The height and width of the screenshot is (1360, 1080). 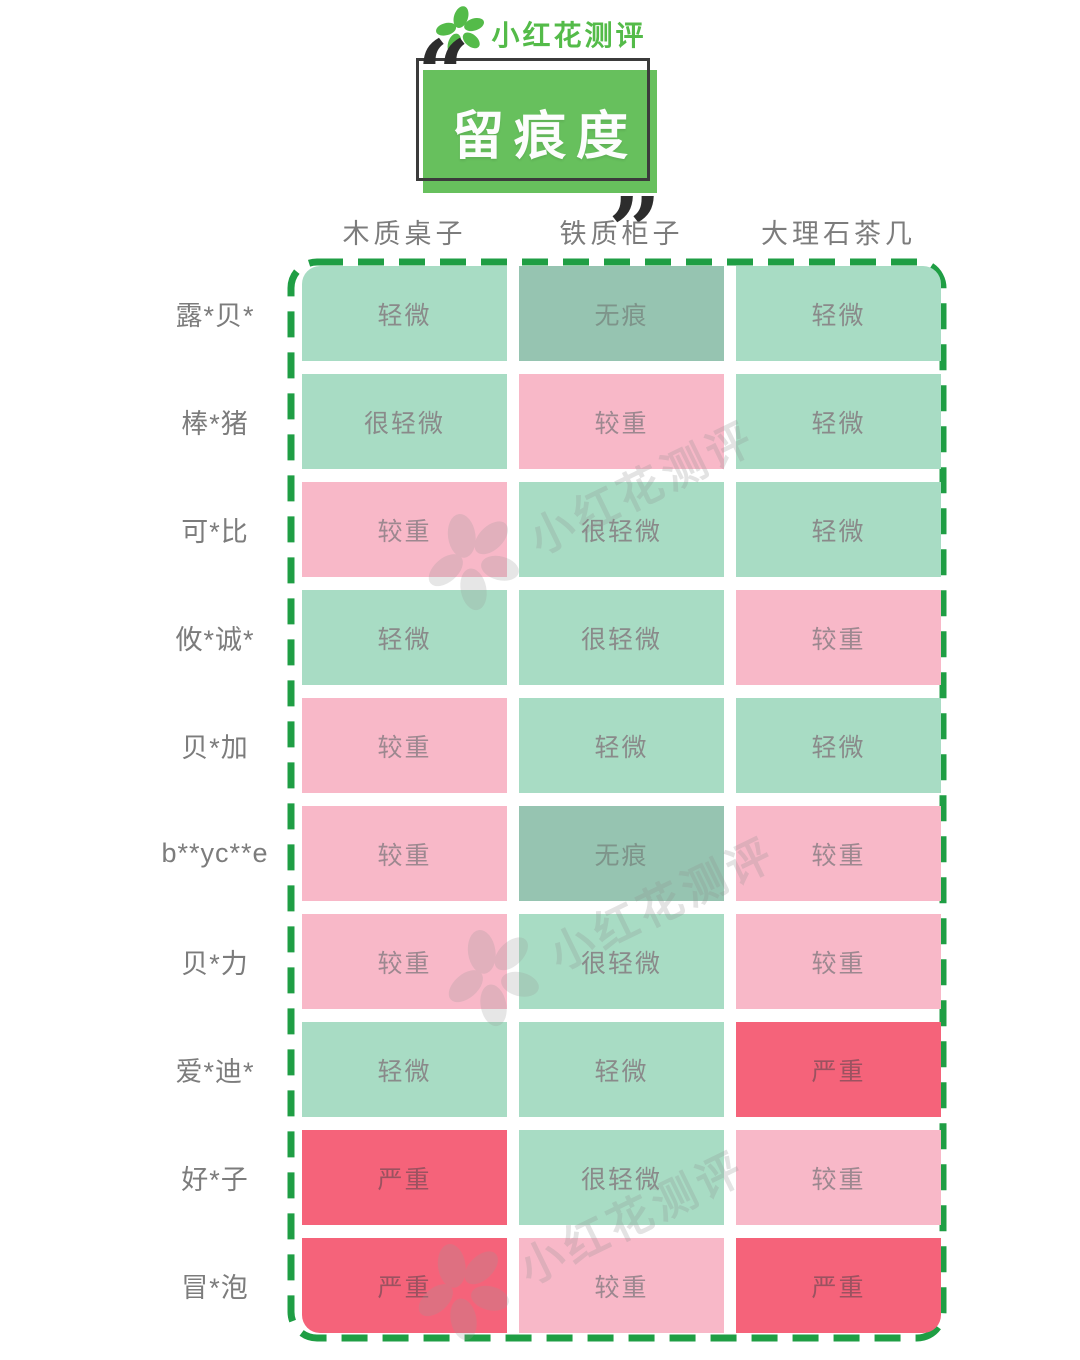 What do you see at coordinates (215, 532) in the screenshot?
I see `row-label-product: 可*比` at bounding box center [215, 532].